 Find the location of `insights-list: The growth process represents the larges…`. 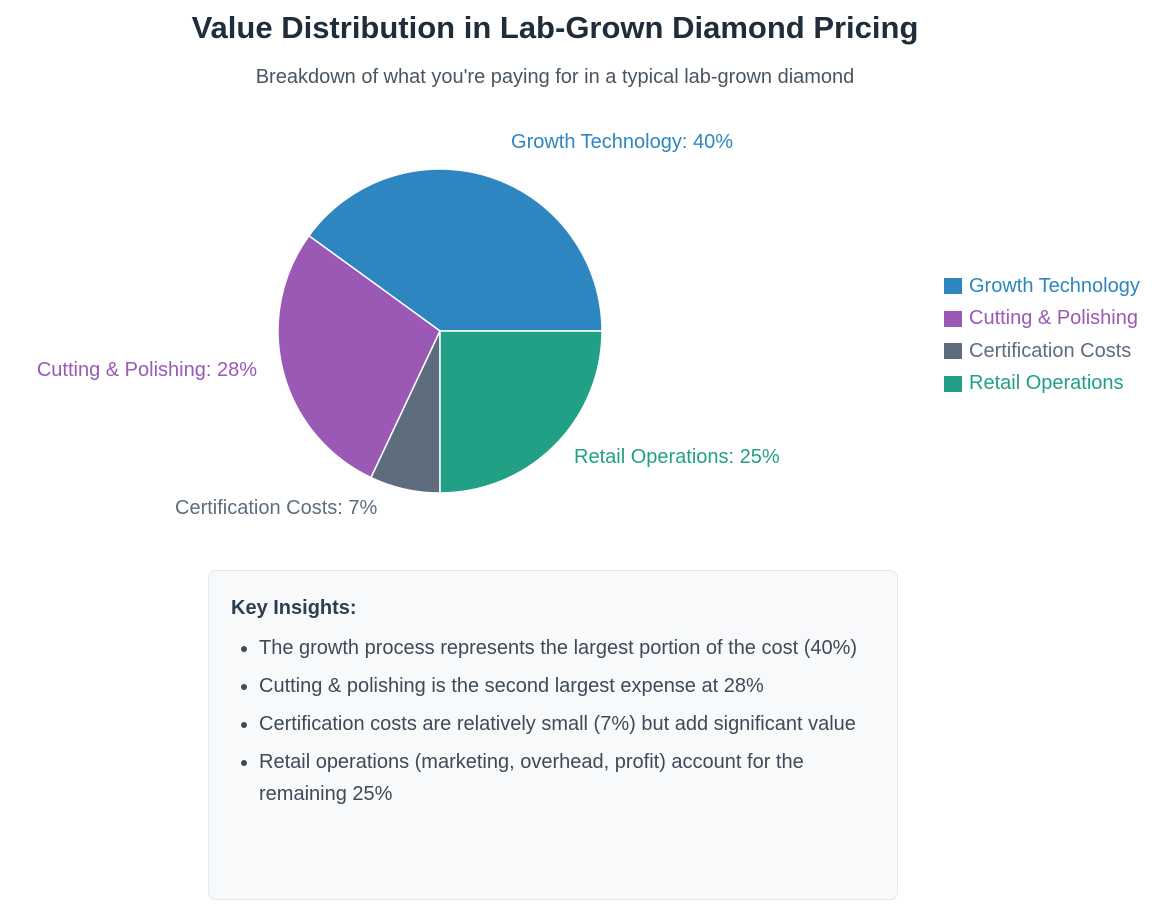

insights-list: The growth process represents the larges… is located at coordinates (553, 721).